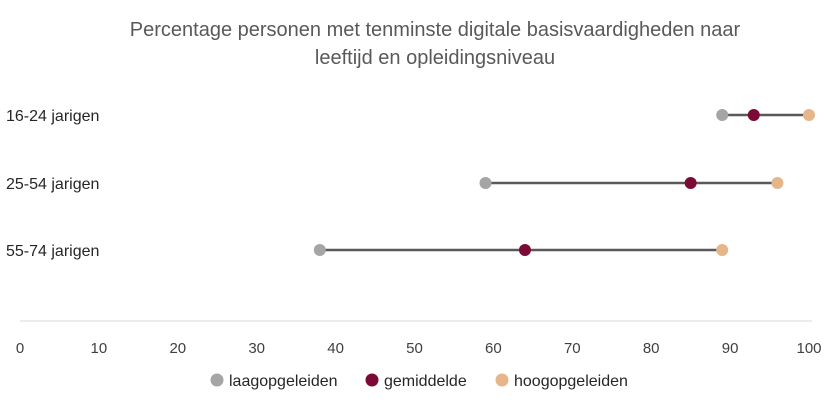 This screenshot has width=840, height=409. I want to click on legend-label-hoogopgeleiden: hoogopgeleiden, so click(571, 381).